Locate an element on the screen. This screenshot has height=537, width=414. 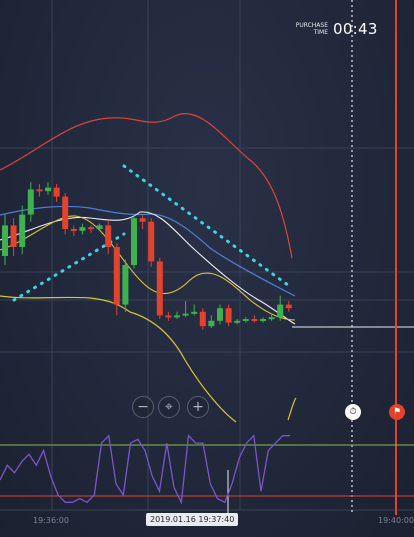
time-axis-label-right: 19:40:00 is located at coordinates (396, 520).